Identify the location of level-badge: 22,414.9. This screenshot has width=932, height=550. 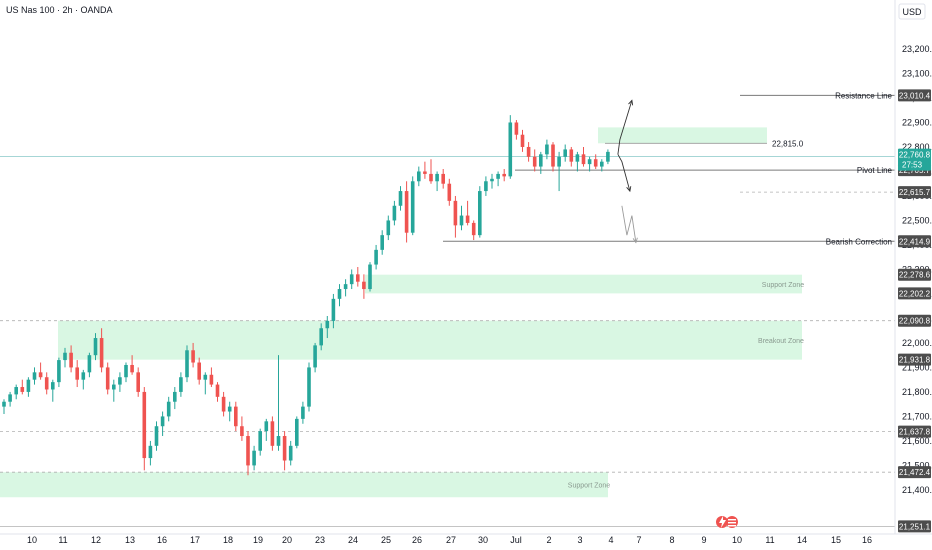
(915, 241).